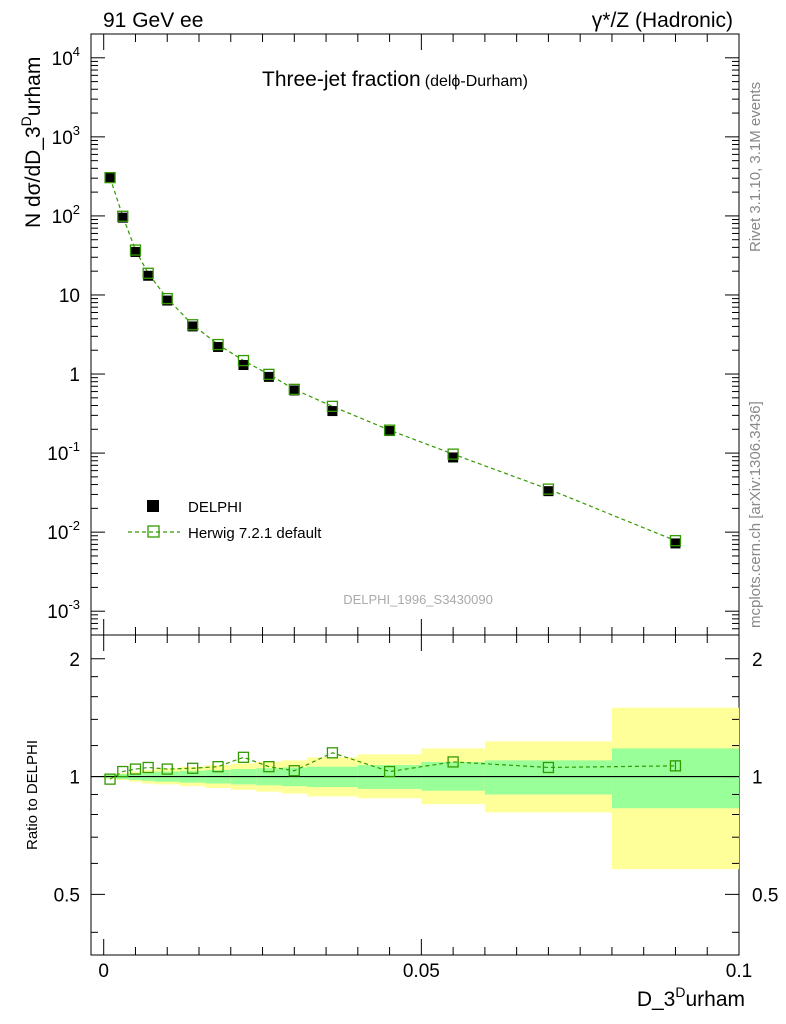  I want to click on x-tick-label: 0.1, so click(739, 971).